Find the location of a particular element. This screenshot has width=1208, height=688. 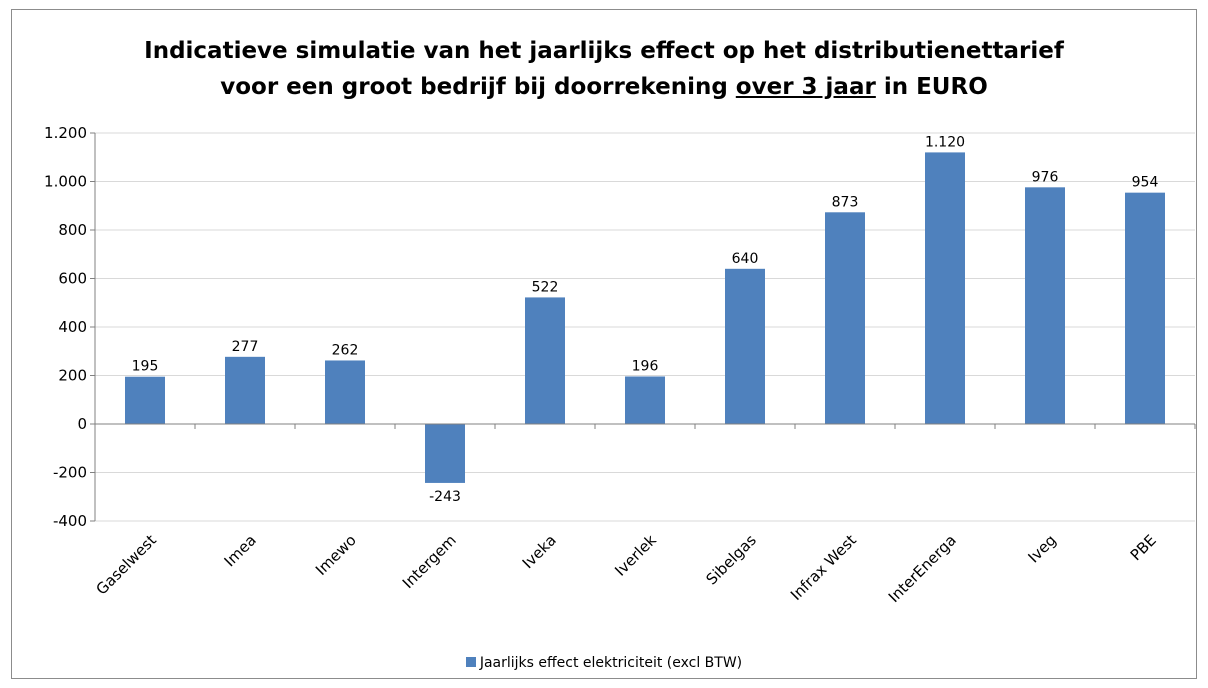

y-tick-label: 1.200 is located at coordinates (65, 133).